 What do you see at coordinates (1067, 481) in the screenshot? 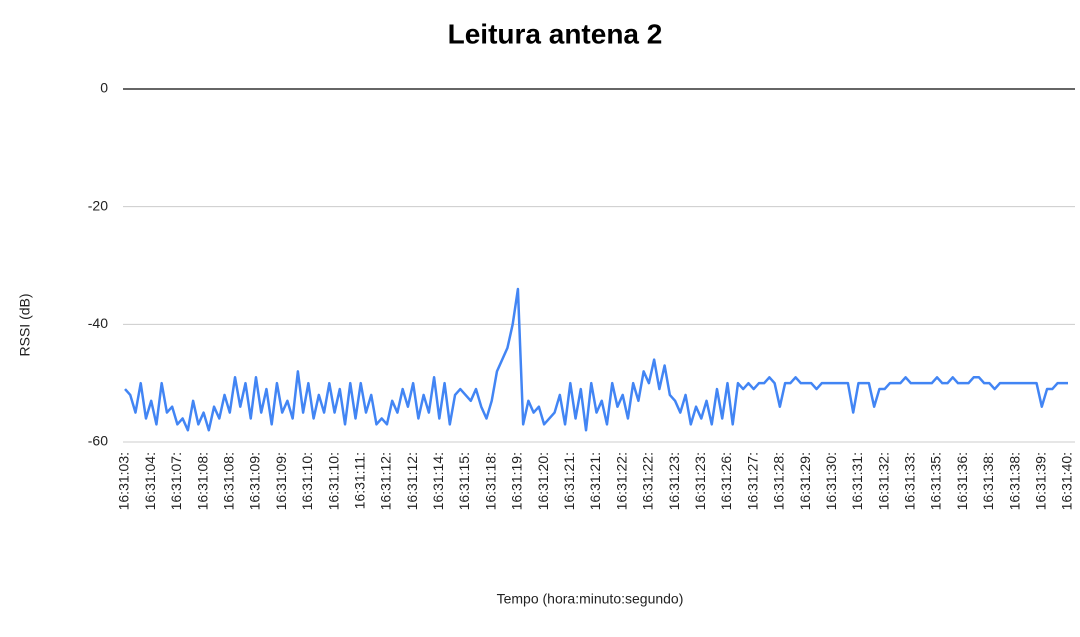
I see `x-tick-label: 16:31:40:` at bounding box center [1067, 481].